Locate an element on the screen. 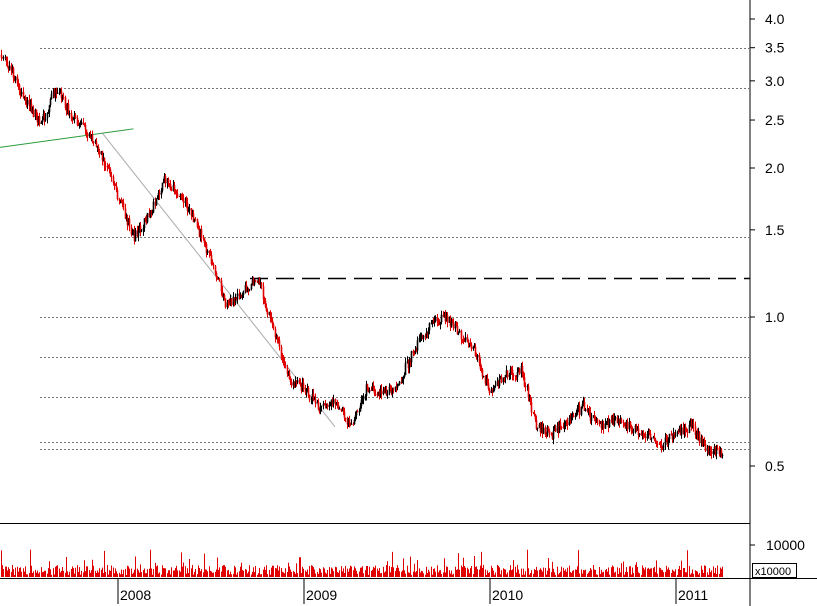  time-axis: 2008 2009 2010 2011 is located at coordinates (412, 591).